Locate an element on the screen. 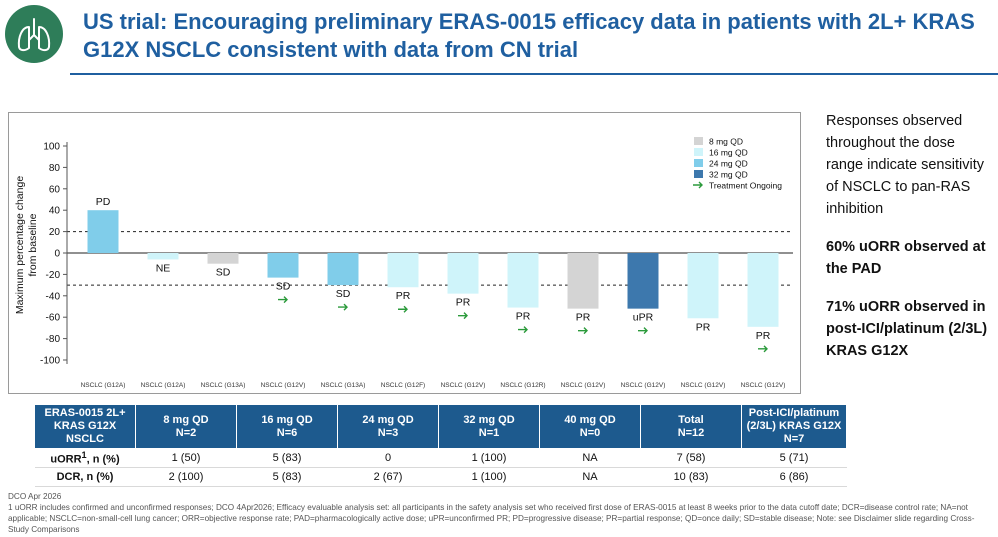 The height and width of the screenshot is (537, 998). col-header-8mg: 8 mg QD N=2 is located at coordinates (186, 426).